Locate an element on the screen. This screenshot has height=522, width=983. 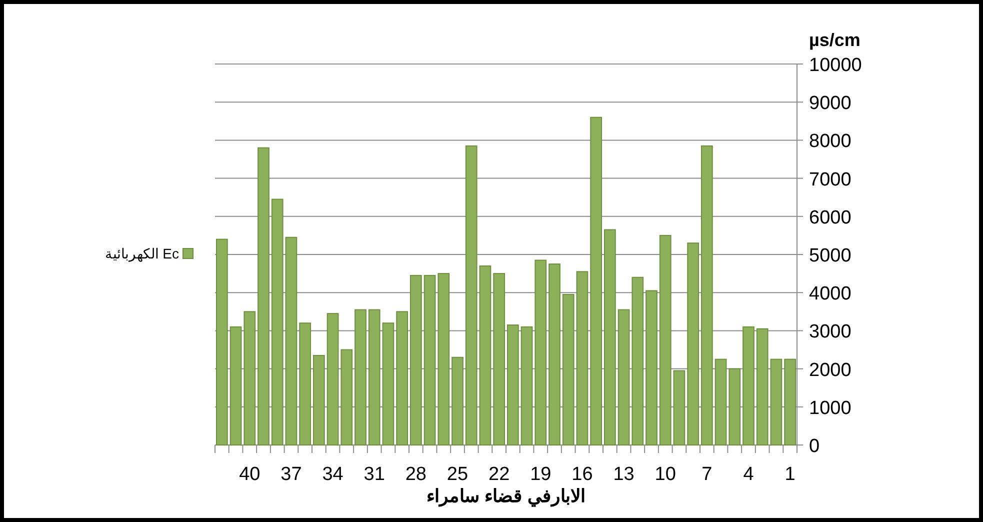
y-tick-label: 0 is located at coordinates (814, 446).